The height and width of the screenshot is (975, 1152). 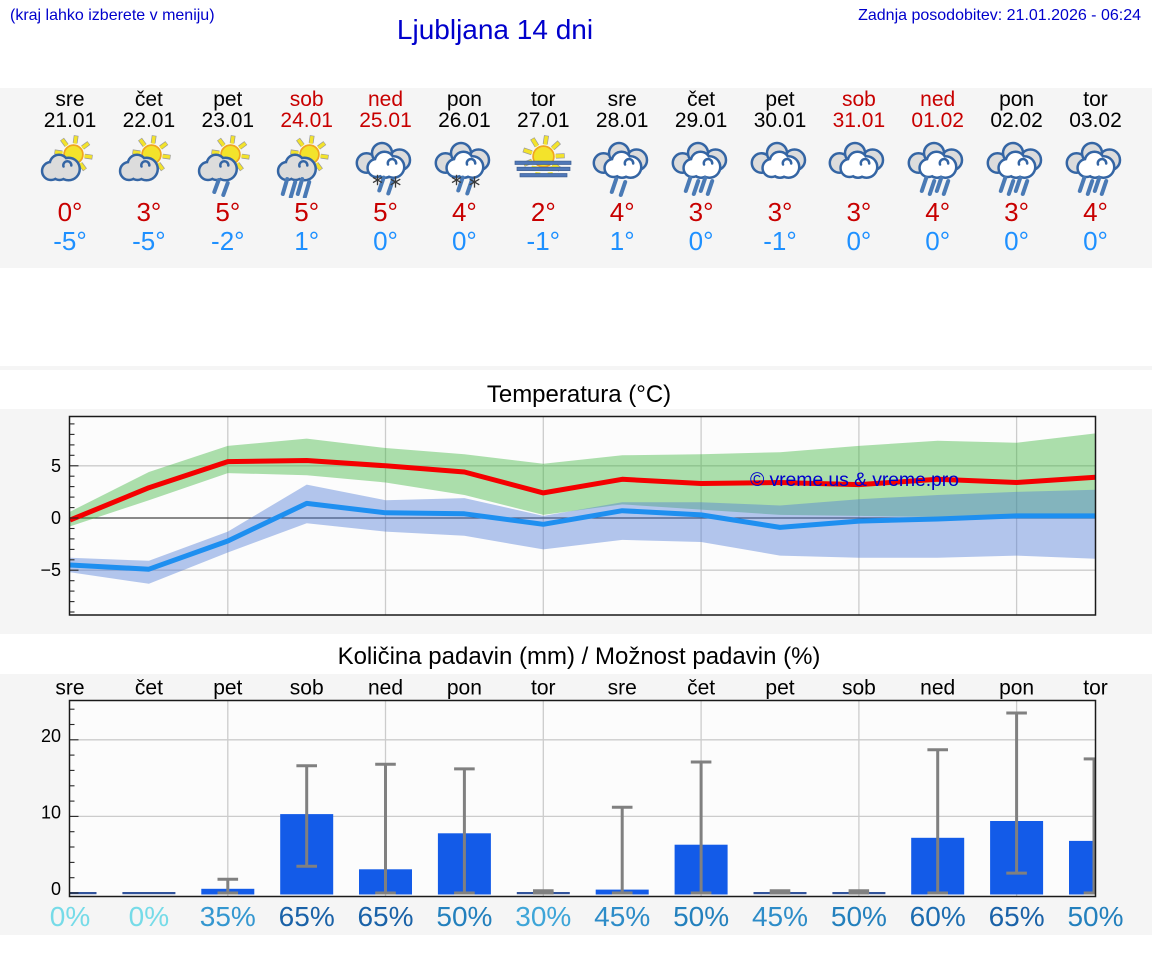 What do you see at coordinates (56, 466) in the screenshot?
I see `svg-text: 5` at bounding box center [56, 466].